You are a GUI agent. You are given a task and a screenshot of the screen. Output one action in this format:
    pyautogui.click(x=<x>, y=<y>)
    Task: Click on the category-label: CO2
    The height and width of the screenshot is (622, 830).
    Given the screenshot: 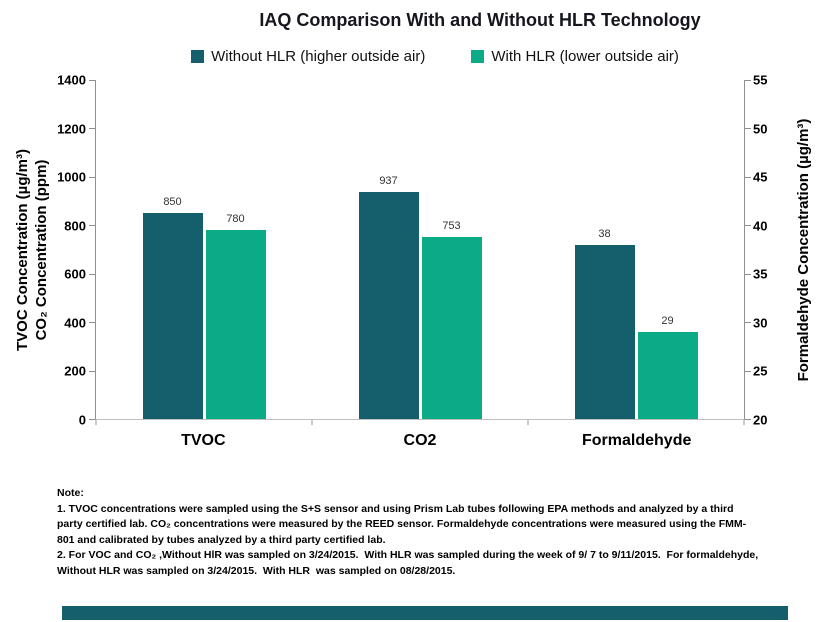 What is the action you would take?
    pyautogui.click(x=420, y=440)
    